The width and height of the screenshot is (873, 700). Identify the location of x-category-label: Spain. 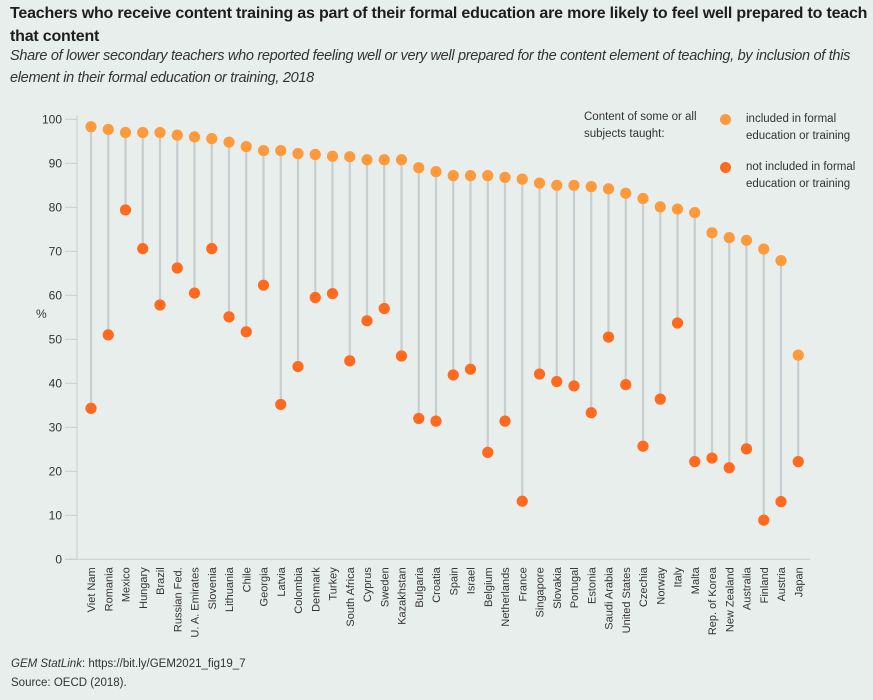
(454, 581).